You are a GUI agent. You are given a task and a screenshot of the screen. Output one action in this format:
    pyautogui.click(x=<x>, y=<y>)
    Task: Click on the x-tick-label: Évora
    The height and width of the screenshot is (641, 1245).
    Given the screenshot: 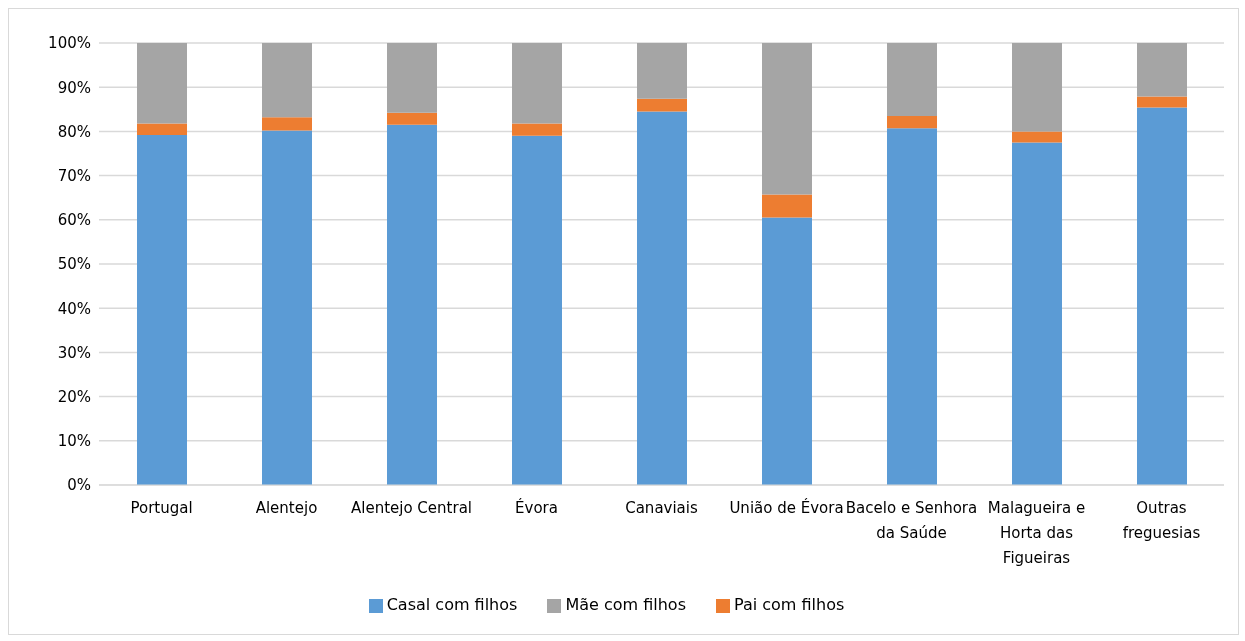 What is the action you would take?
    pyautogui.click(x=536, y=507)
    